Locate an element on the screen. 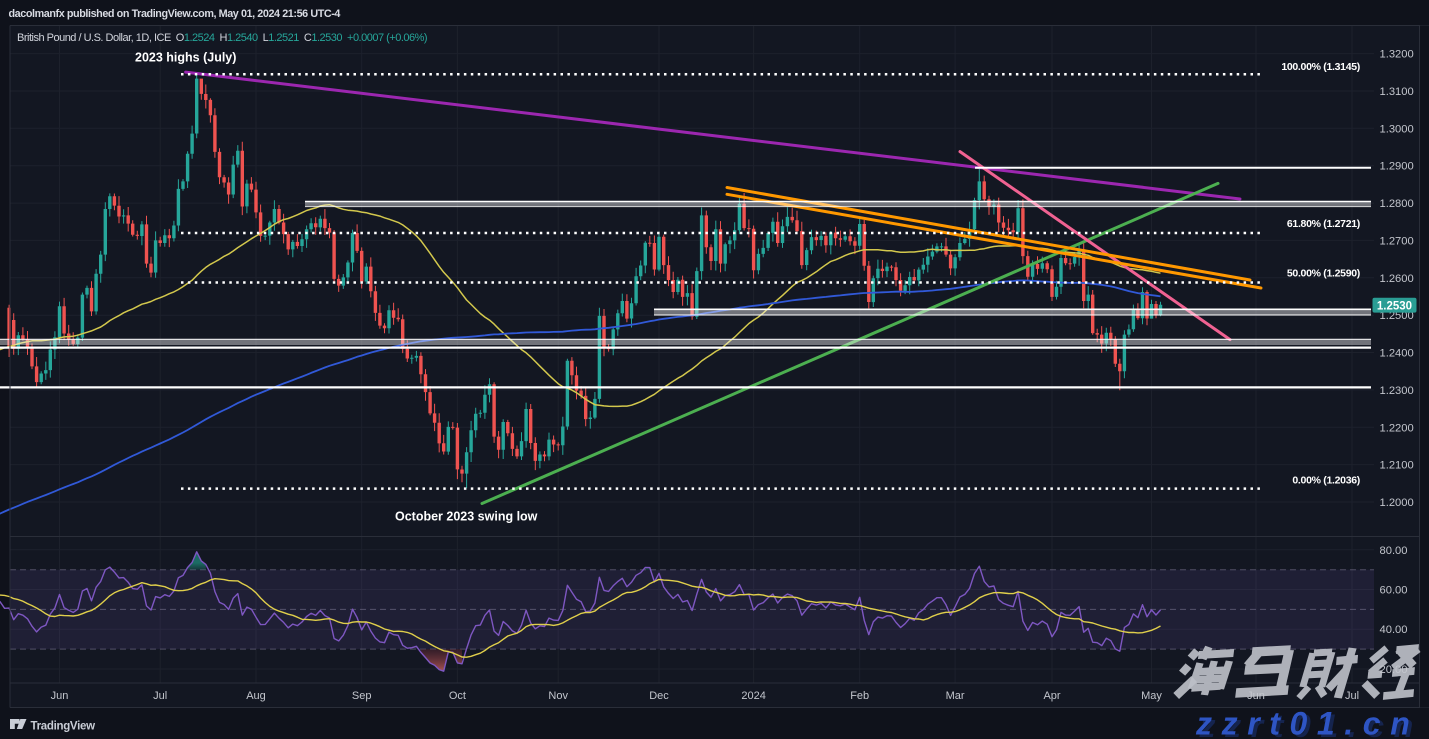 This screenshot has width=1429, height=739. svg-text: 1.2100 is located at coordinates (1397, 466).